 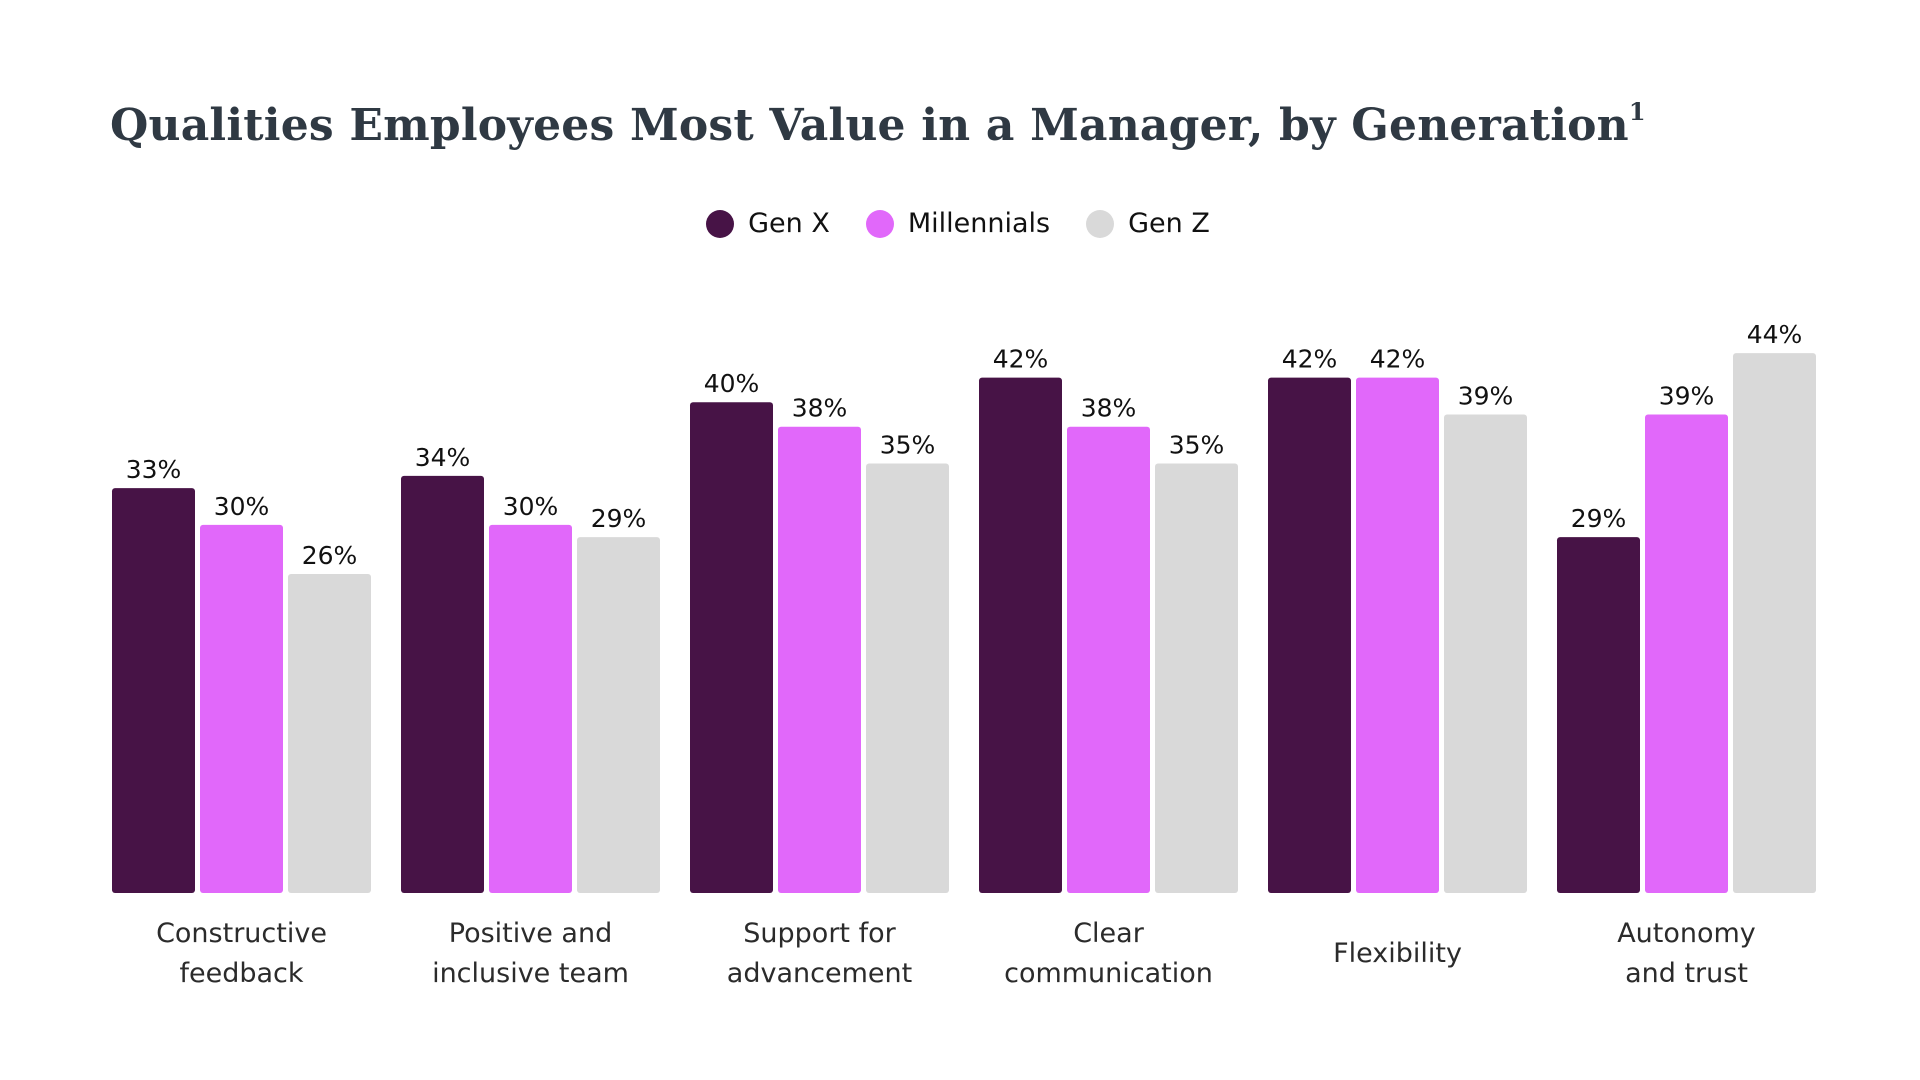 I want to click on bar-constructive-feedback-gen-x, so click(x=153, y=690).